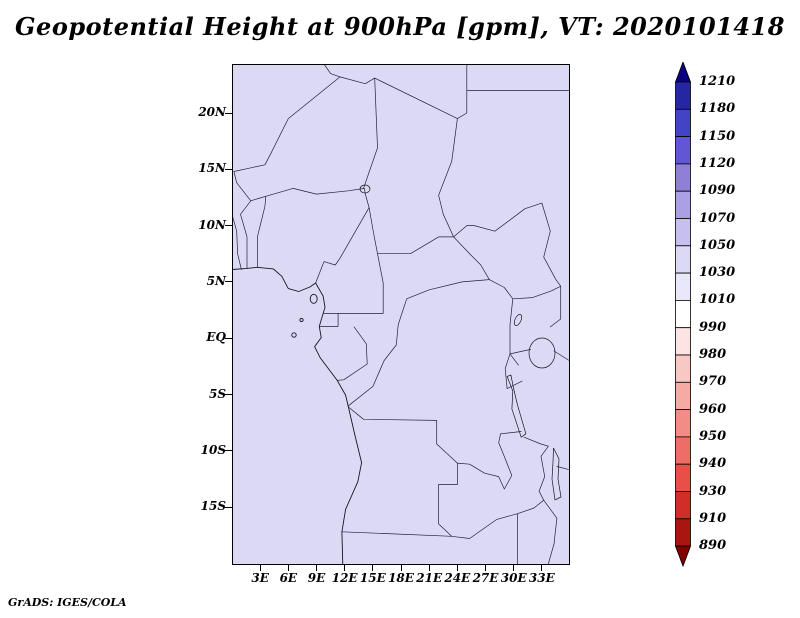 The height and width of the screenshot is (618, 800). What do you see at coordinates (717, 163) in the screenshot?
I see `colorbar-label: 1120` at bounding box center [717, 163].